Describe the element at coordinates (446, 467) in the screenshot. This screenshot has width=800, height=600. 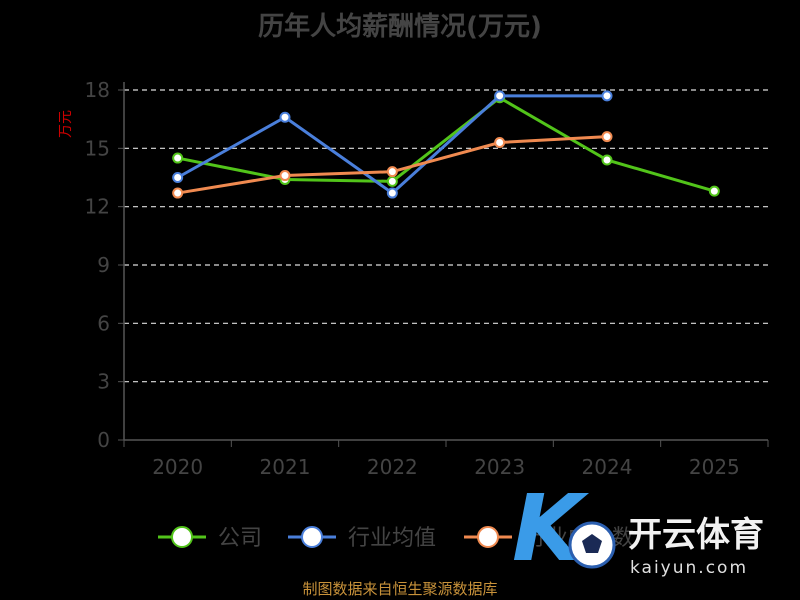
I see `x-tick-labels: 2020 2021 2022 2023 2024 2025` at that location.